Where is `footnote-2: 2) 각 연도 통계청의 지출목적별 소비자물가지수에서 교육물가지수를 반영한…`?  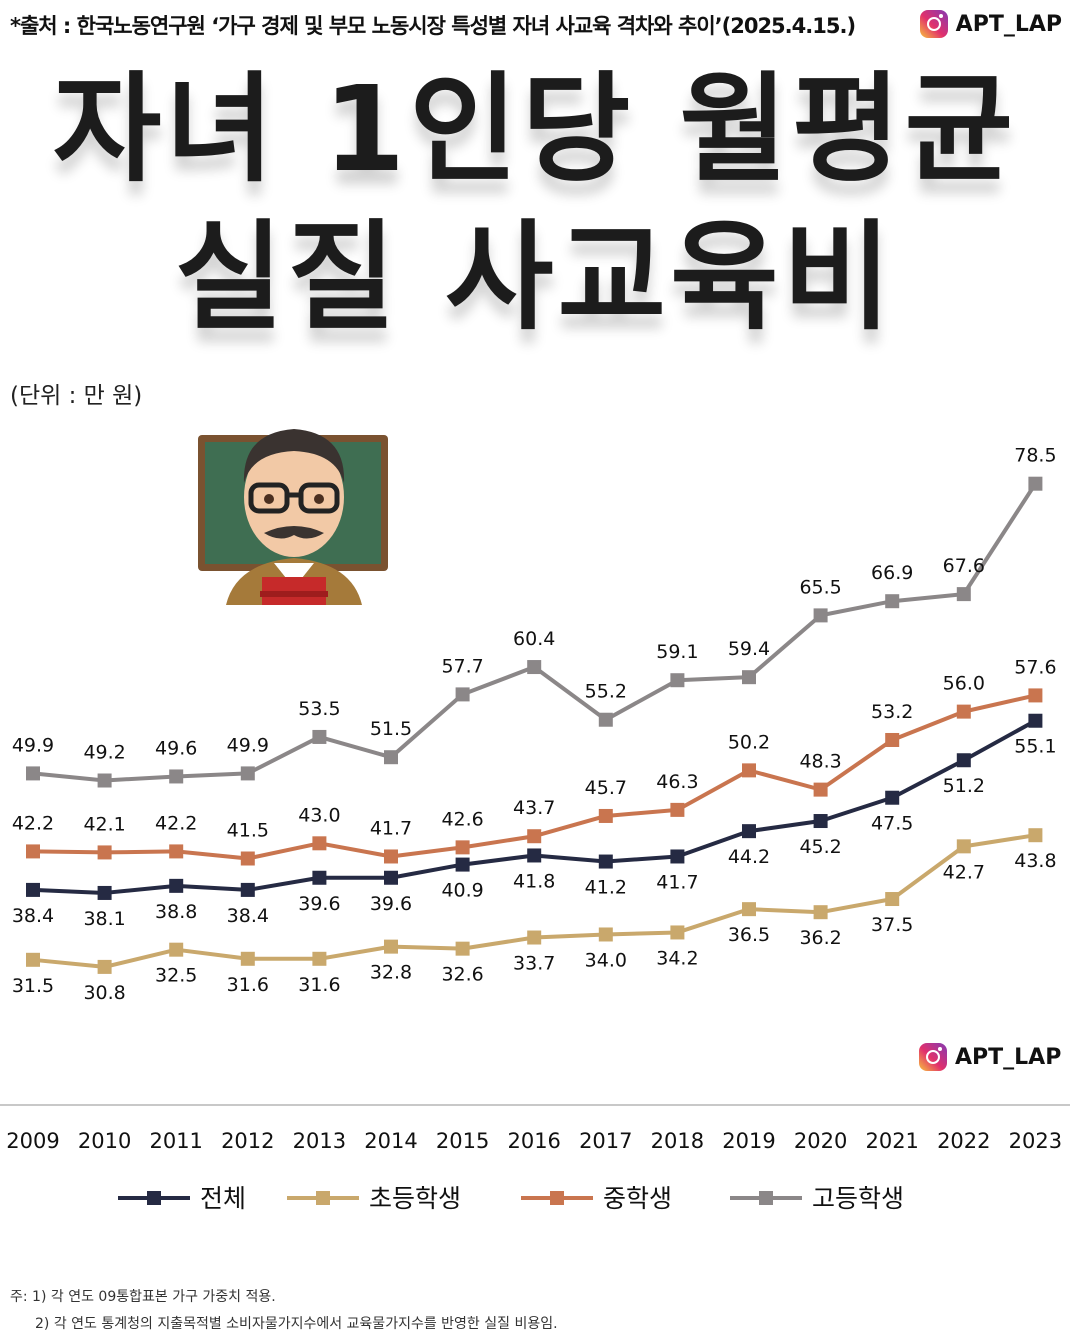 footnote-2: 2) 각 연도 통계청의 지출목적별 소비자물가지수에서 교육물가지수를 반영한… is located at coordinates (296, 1324).